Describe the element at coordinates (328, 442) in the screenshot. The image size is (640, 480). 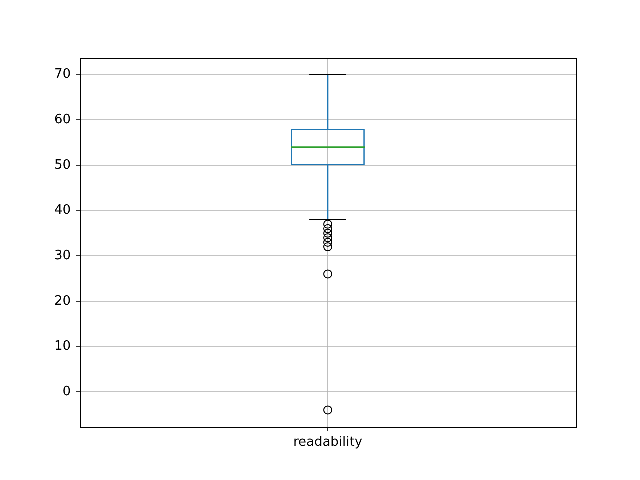
I see `x-tick-label: readability` at that location.